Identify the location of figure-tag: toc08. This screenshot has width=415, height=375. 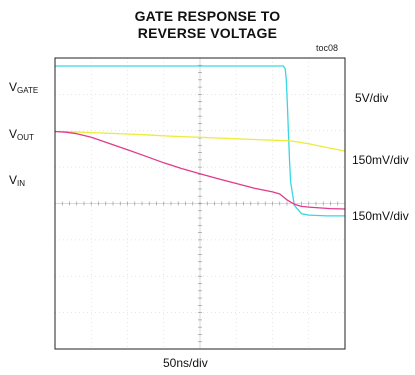
(327, 48).